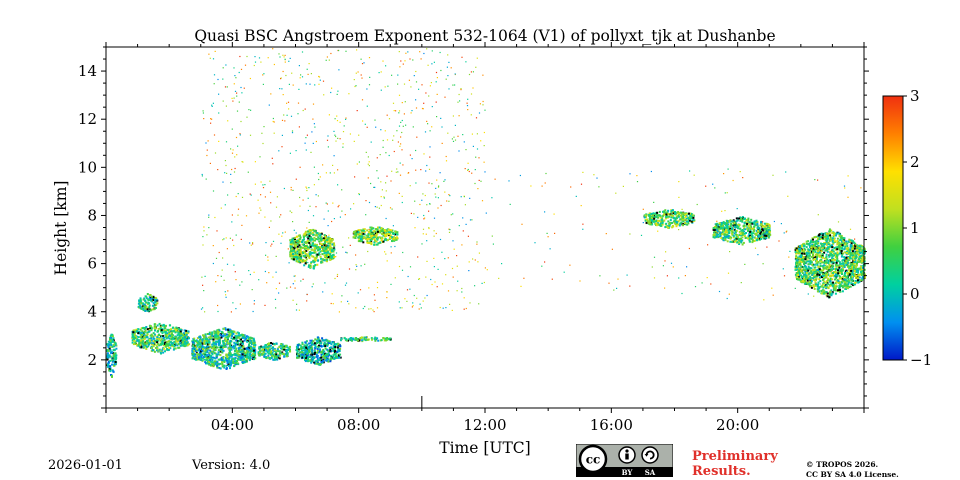  I want to click on y-tick-label: 10, so click(87, 167).